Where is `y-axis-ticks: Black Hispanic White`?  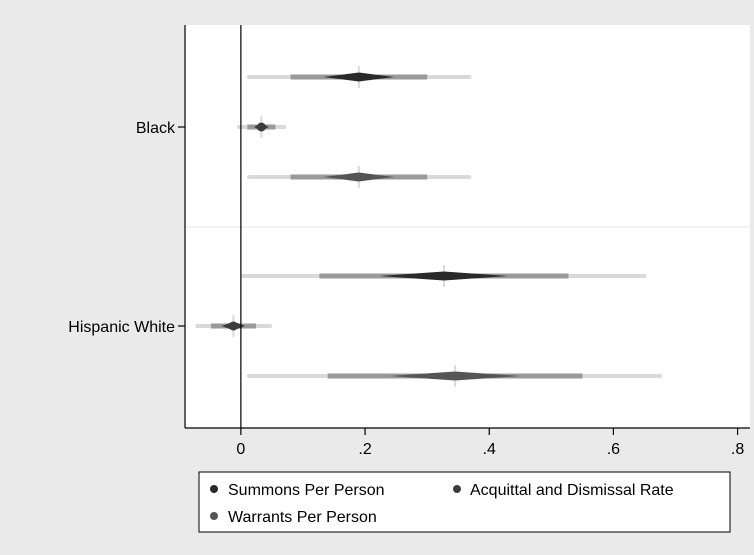
y-axis-ticks: Black Hispanic White is located at coordinates (126, 228).